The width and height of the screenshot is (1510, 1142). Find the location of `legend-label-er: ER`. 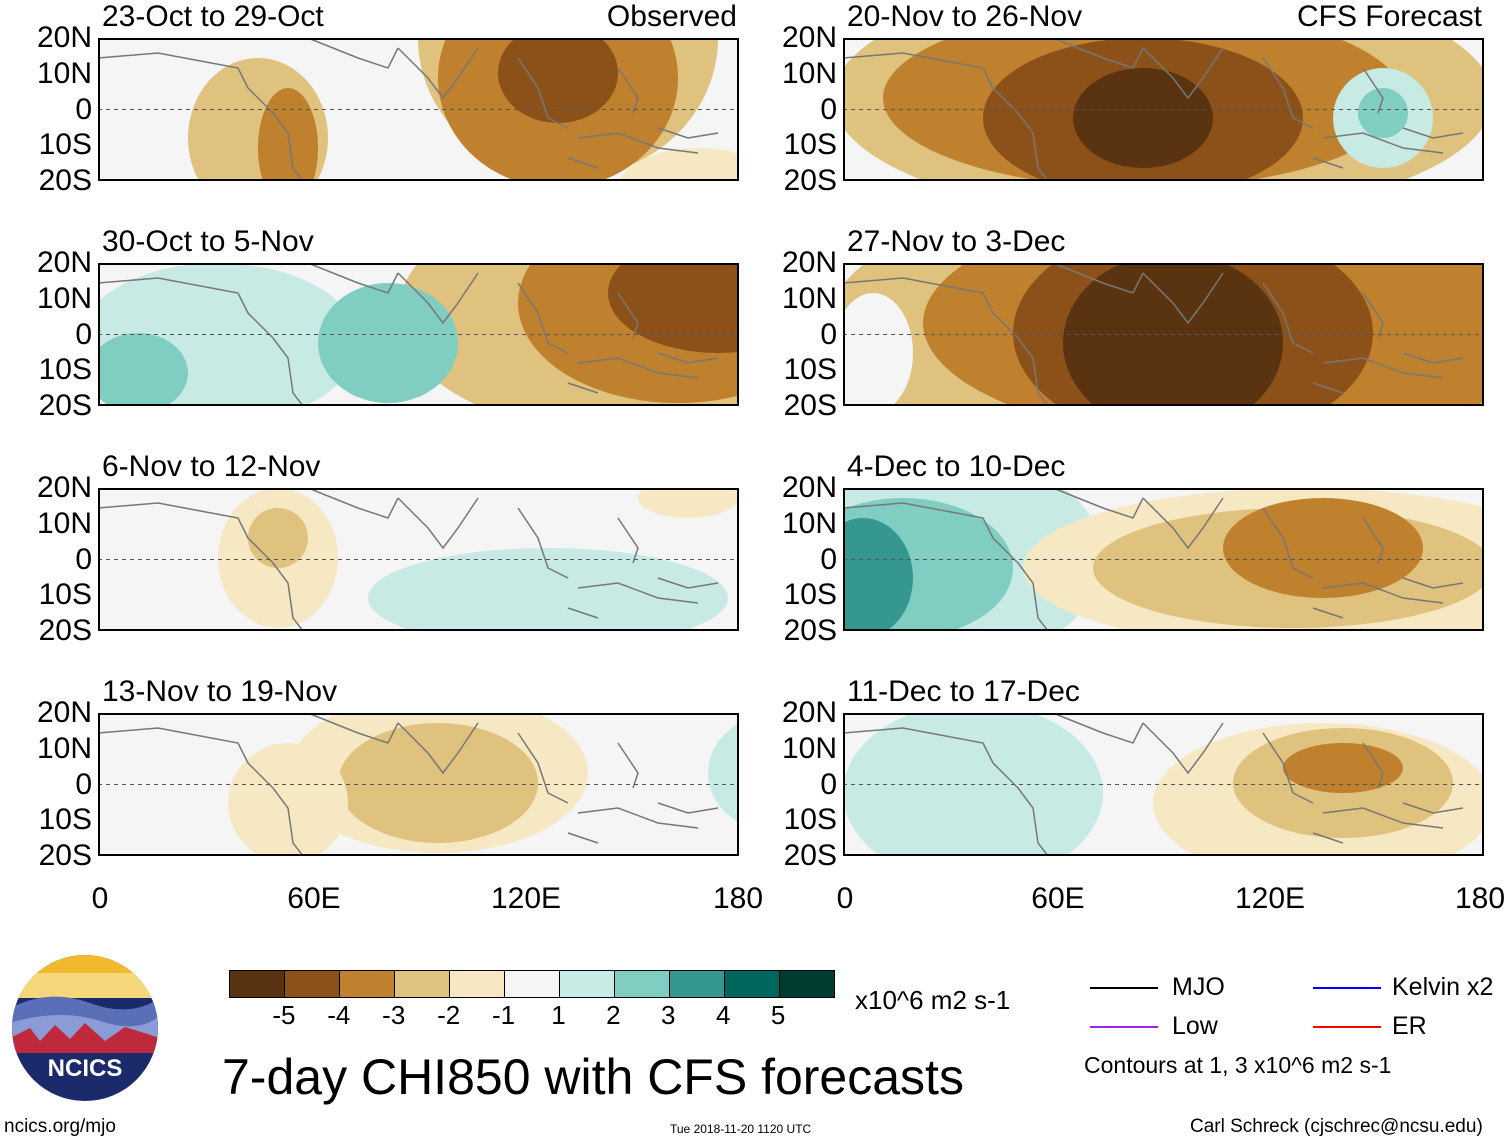

legend-label-er: ER is located at coordinates (1409, 1026).